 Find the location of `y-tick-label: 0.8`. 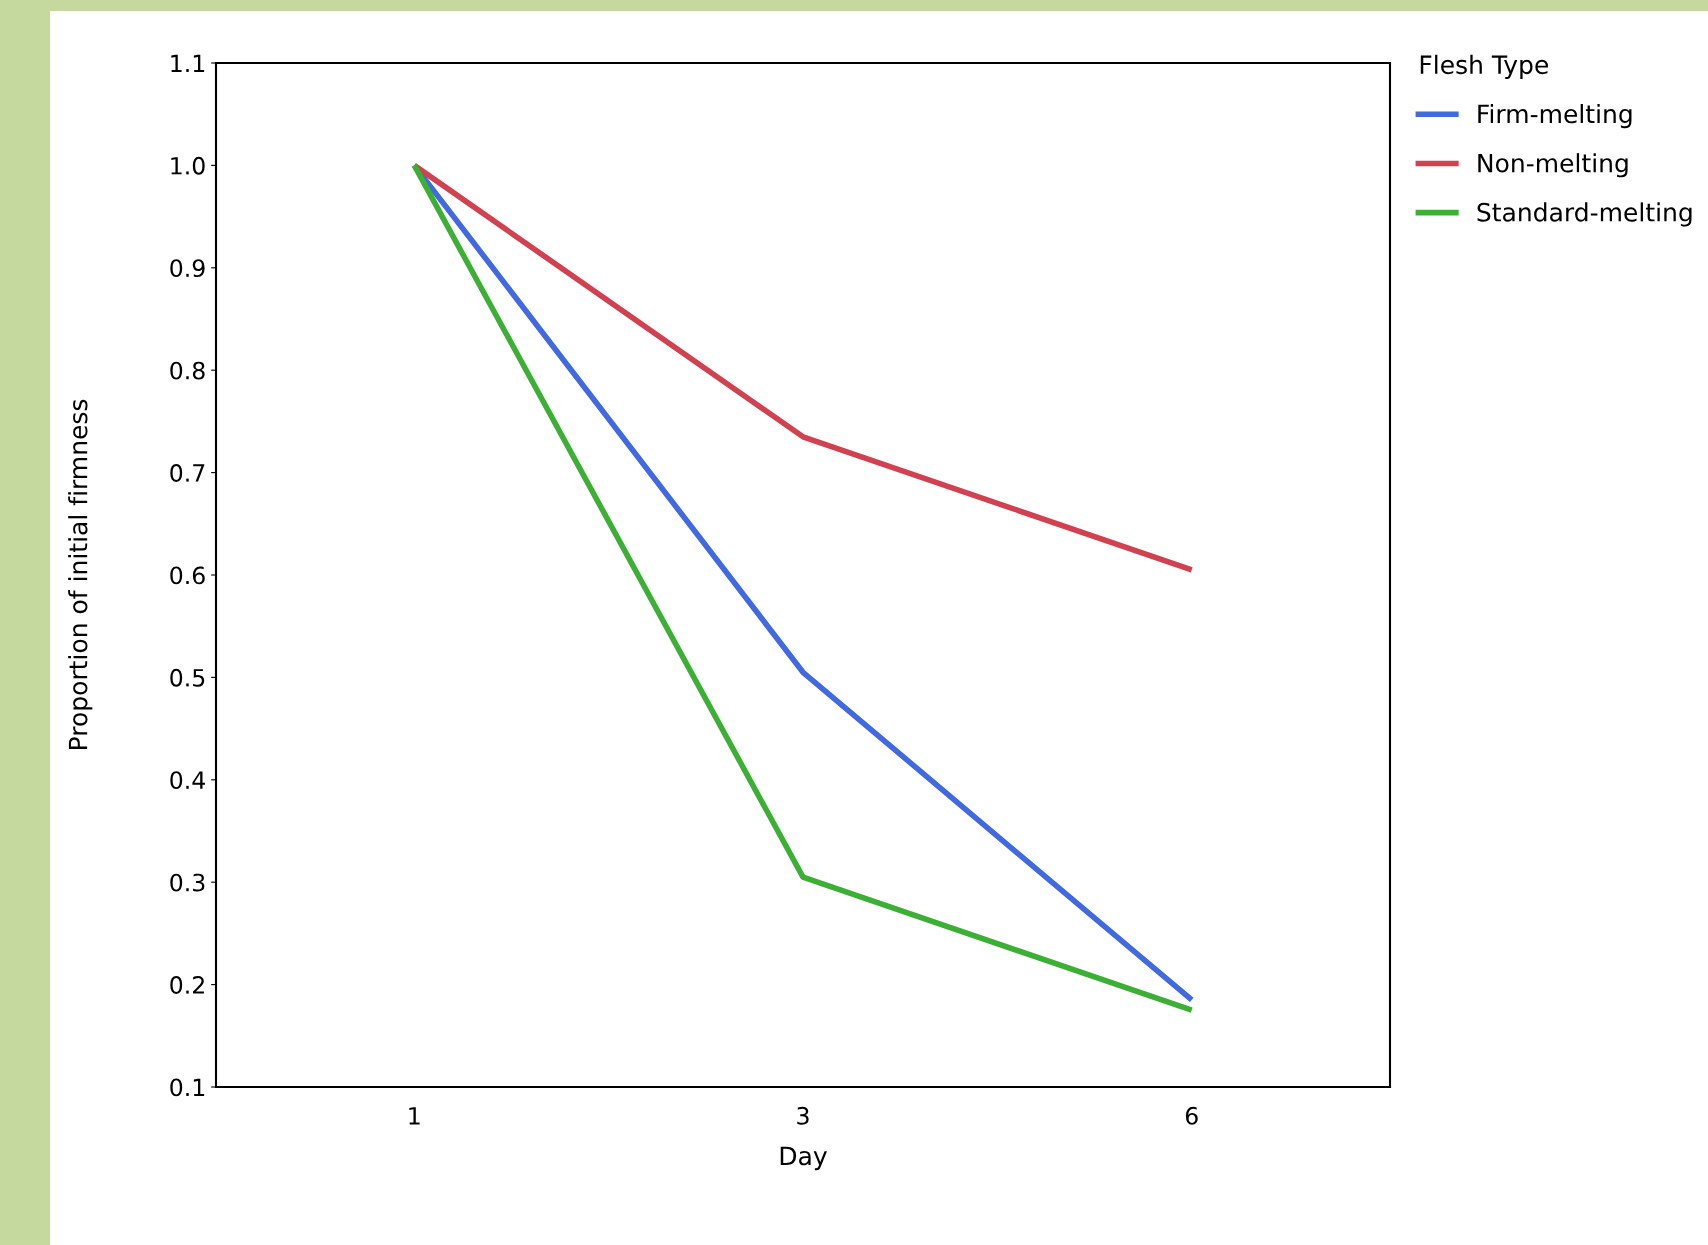

y-tick-label: 0.8 is located at coordinates (187, 370).